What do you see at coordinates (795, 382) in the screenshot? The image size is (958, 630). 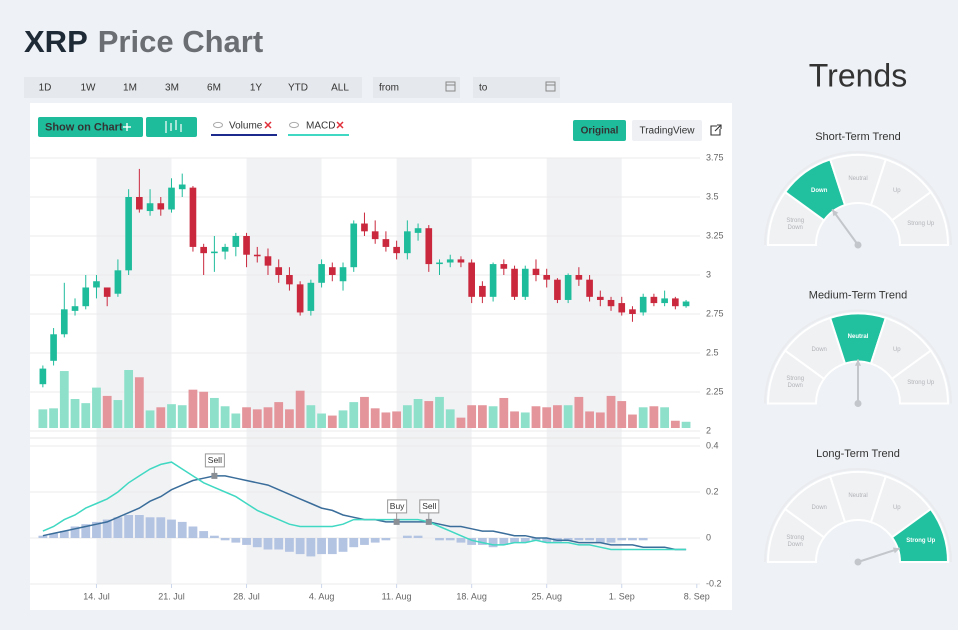 I see `gauge-label-box: Strong Down` at bounding box center [795, 382].